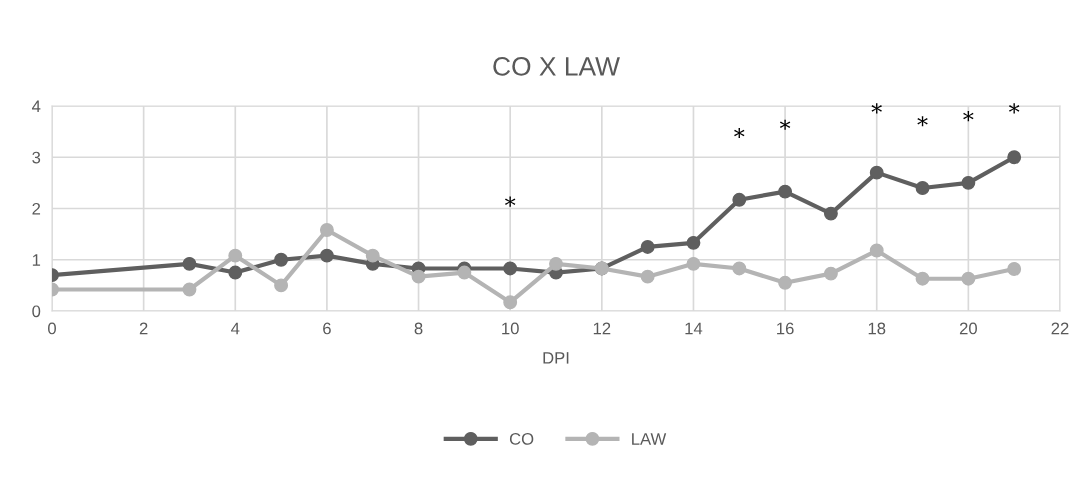 The width and height of the screenshot is (1089, 486). I want to click on y-tick-label: 4, so click(36, 106).